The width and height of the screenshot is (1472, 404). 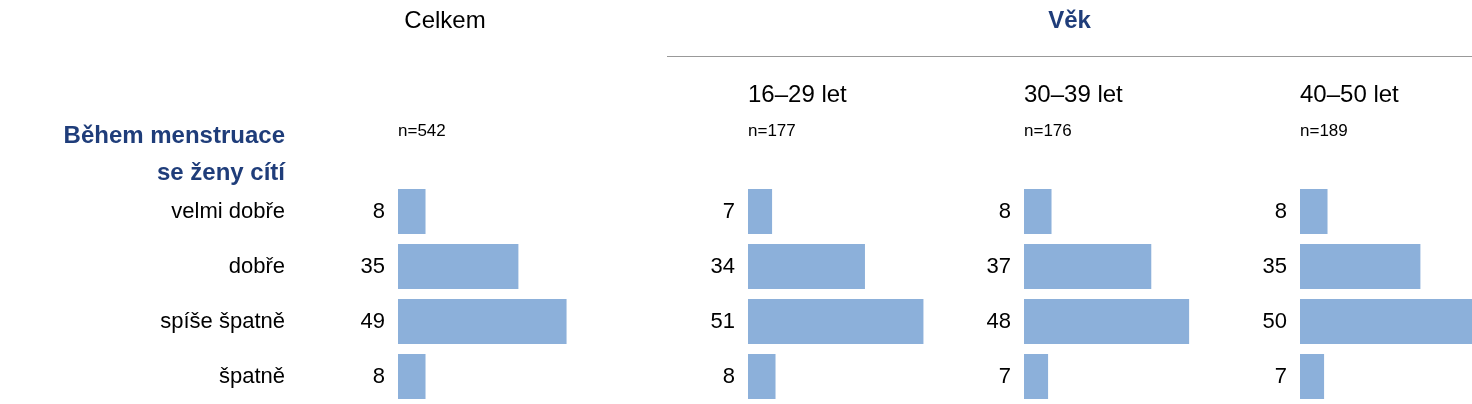 What do you see at coordinates (228, 210) in the screenshot?
I see `y-tick-label: velmi dobře` at bounding box center [228, 210].